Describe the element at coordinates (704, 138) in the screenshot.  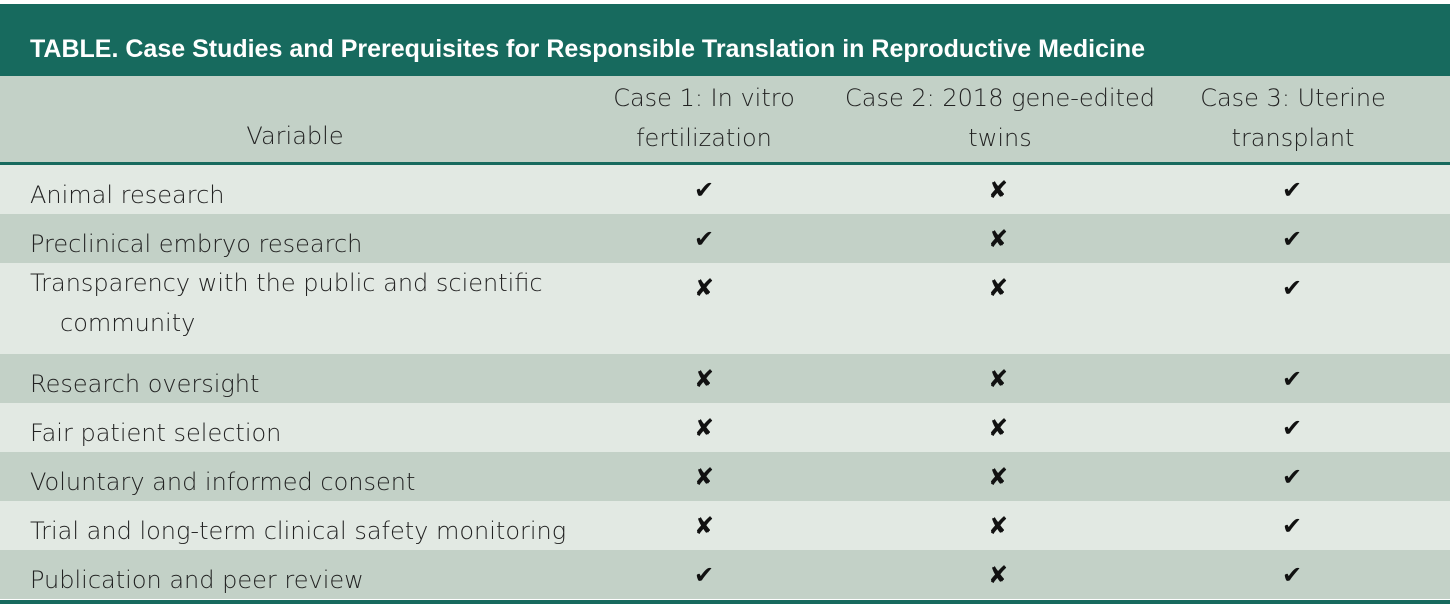
I see `header-case-1-line2: fertilization` at that location.